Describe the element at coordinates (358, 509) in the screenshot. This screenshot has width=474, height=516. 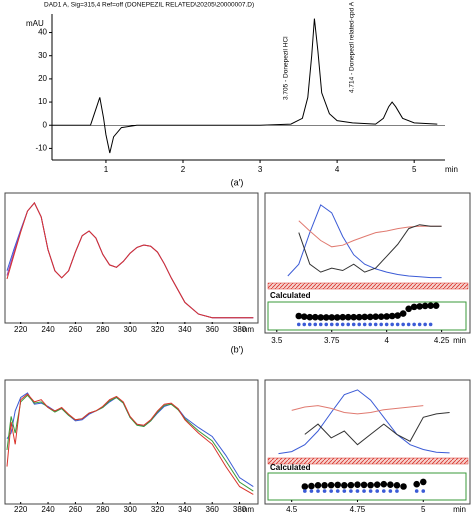
I see `x-tick-label: 4.75` at that location.